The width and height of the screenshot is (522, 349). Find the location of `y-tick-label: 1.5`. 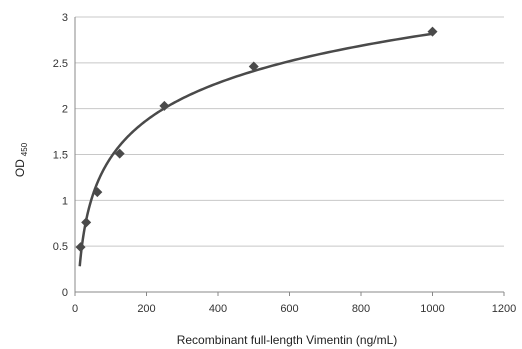

y-tick-label: 1.5 is located at coordinates (60, 156).